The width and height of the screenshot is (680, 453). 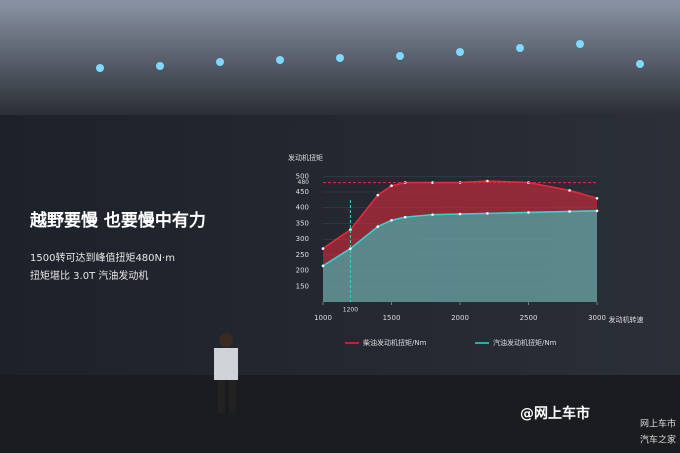 I want to click on y-tick-label: 250, so click(x=302, y=255).